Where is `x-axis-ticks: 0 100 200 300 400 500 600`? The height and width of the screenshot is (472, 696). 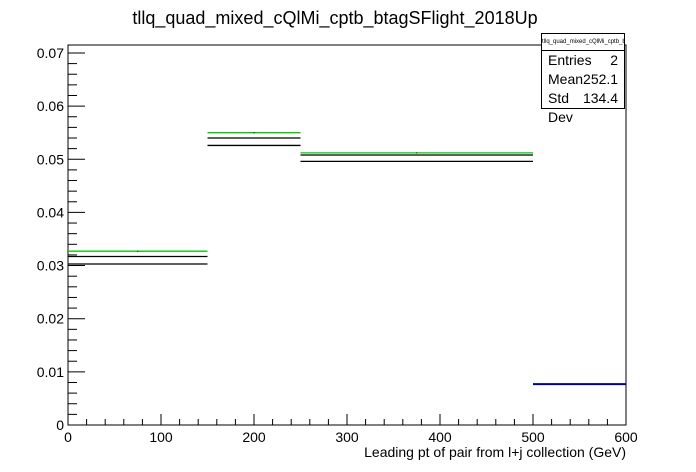
x-axis-ticks: 0 100 200 300 400 500 600 is located at coordinates (351, 429).